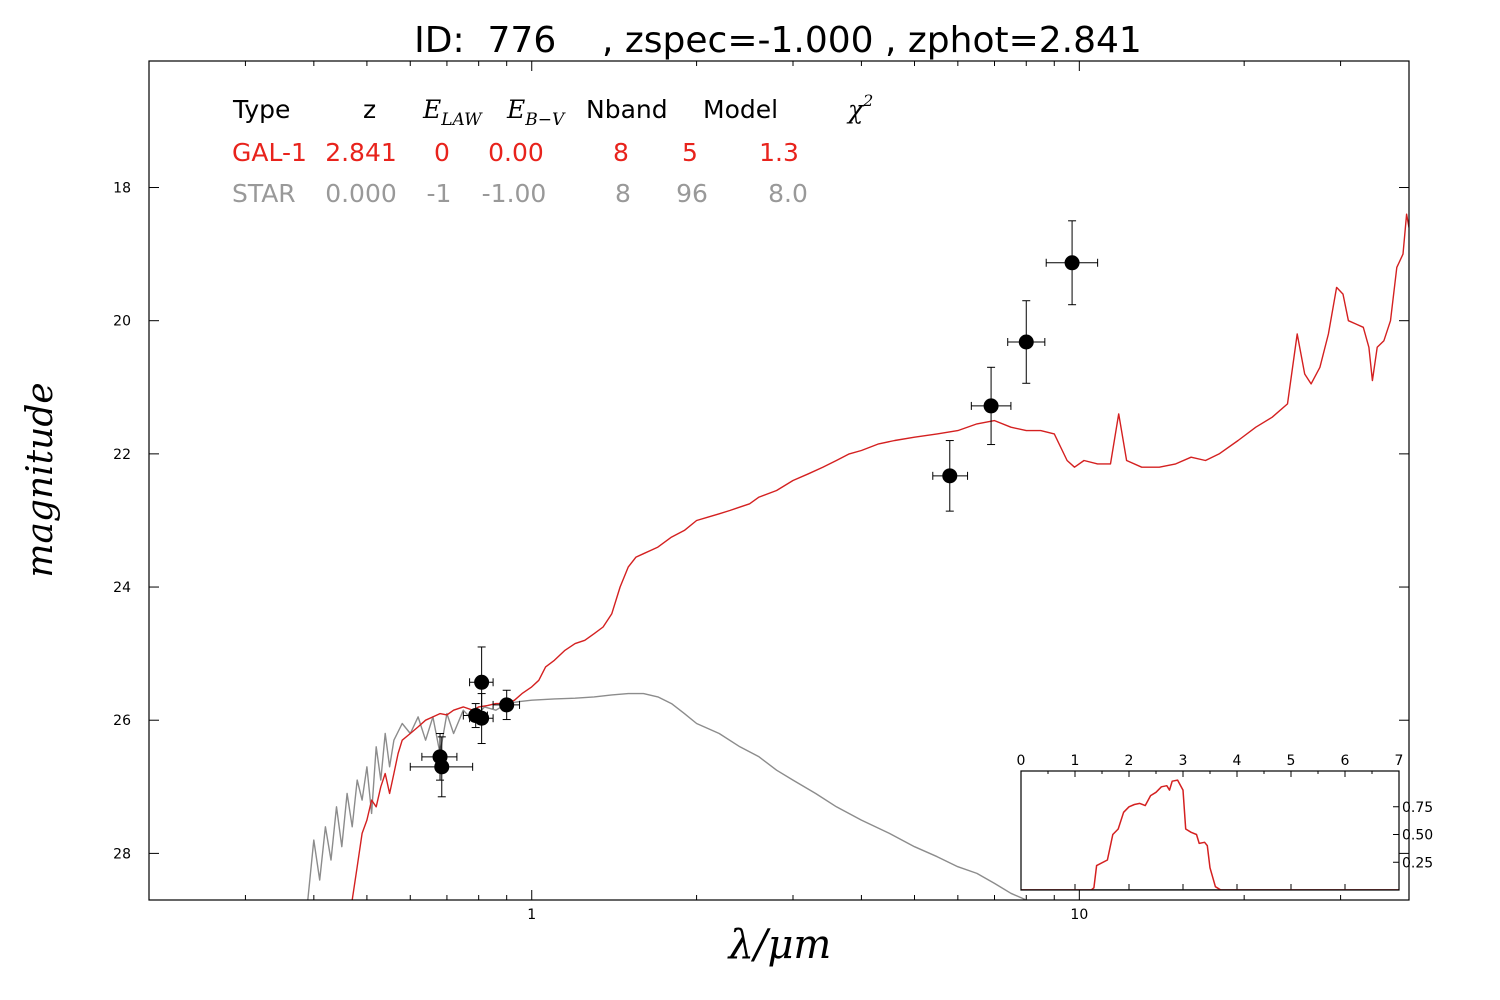  I want to click on row-z: 0.000, so click(361, 193).